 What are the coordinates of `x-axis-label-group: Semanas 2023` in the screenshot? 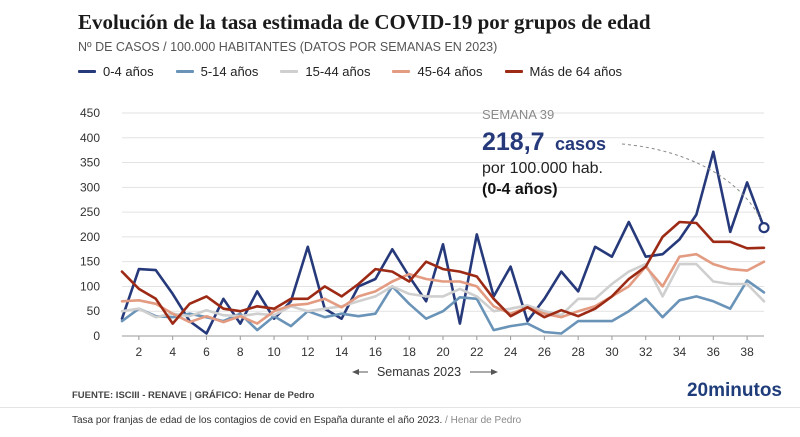 It's located at (425, 372).